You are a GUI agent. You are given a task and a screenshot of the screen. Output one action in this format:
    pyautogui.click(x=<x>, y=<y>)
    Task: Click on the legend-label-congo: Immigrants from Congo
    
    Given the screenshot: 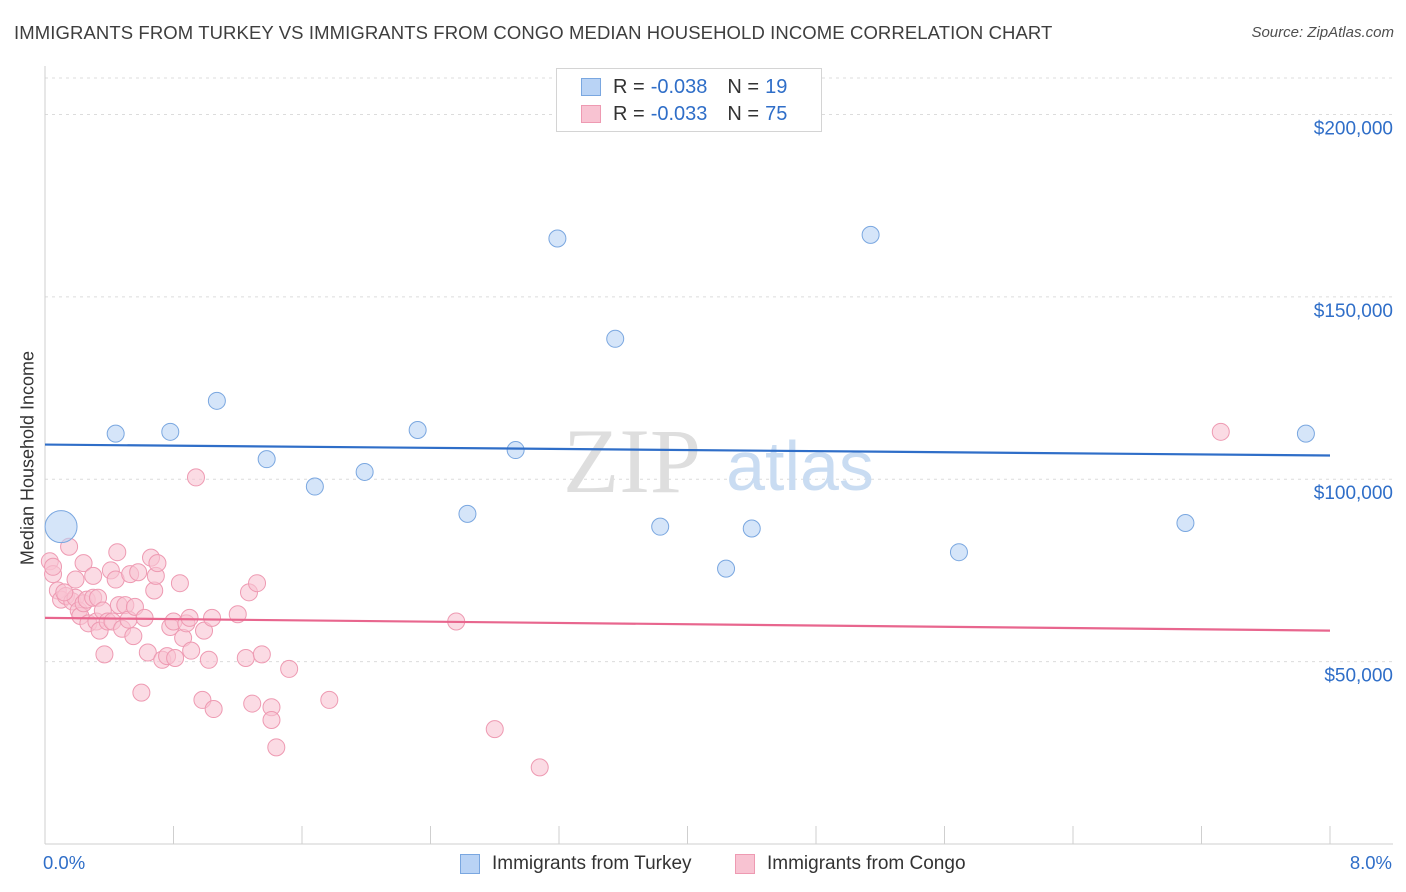 What is the action you would take?
    pyautogui.click(x=866, y=863)
    